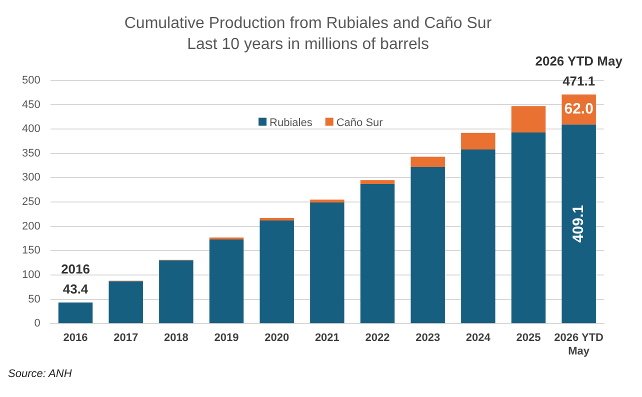  Describe the element at coordinates (277, 338) in the screenshot. I see `x-tick-label: 2020` at that location.